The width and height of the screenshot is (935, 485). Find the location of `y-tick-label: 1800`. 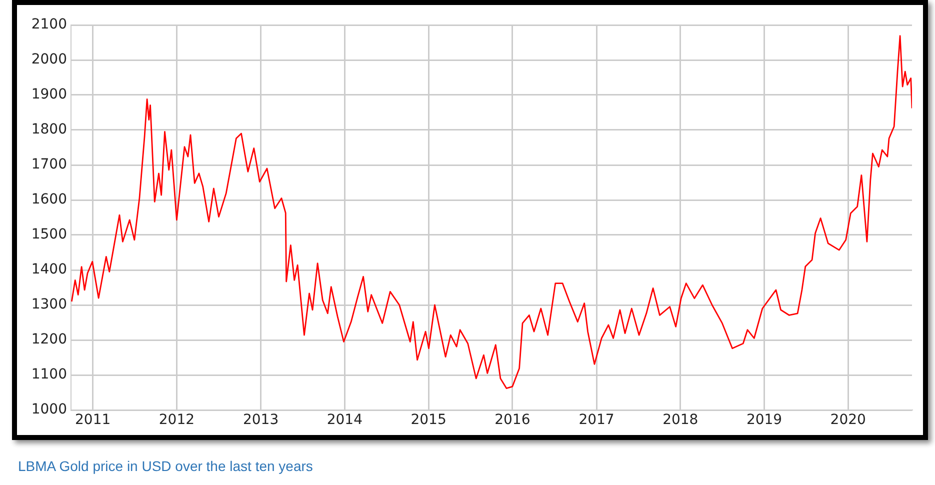

y-tick-label: 1800 is located at coordinates (49, 130).